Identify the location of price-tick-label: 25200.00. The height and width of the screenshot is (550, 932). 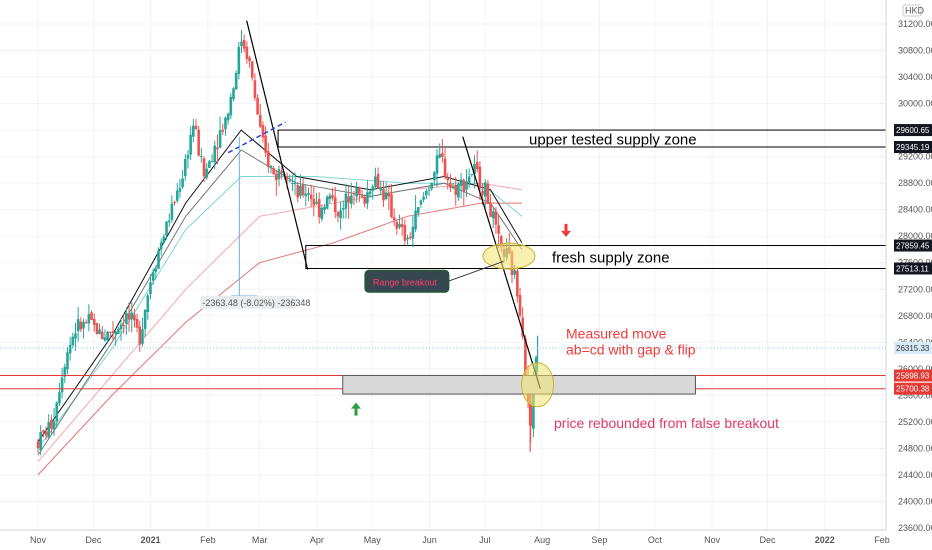
(915, 422).